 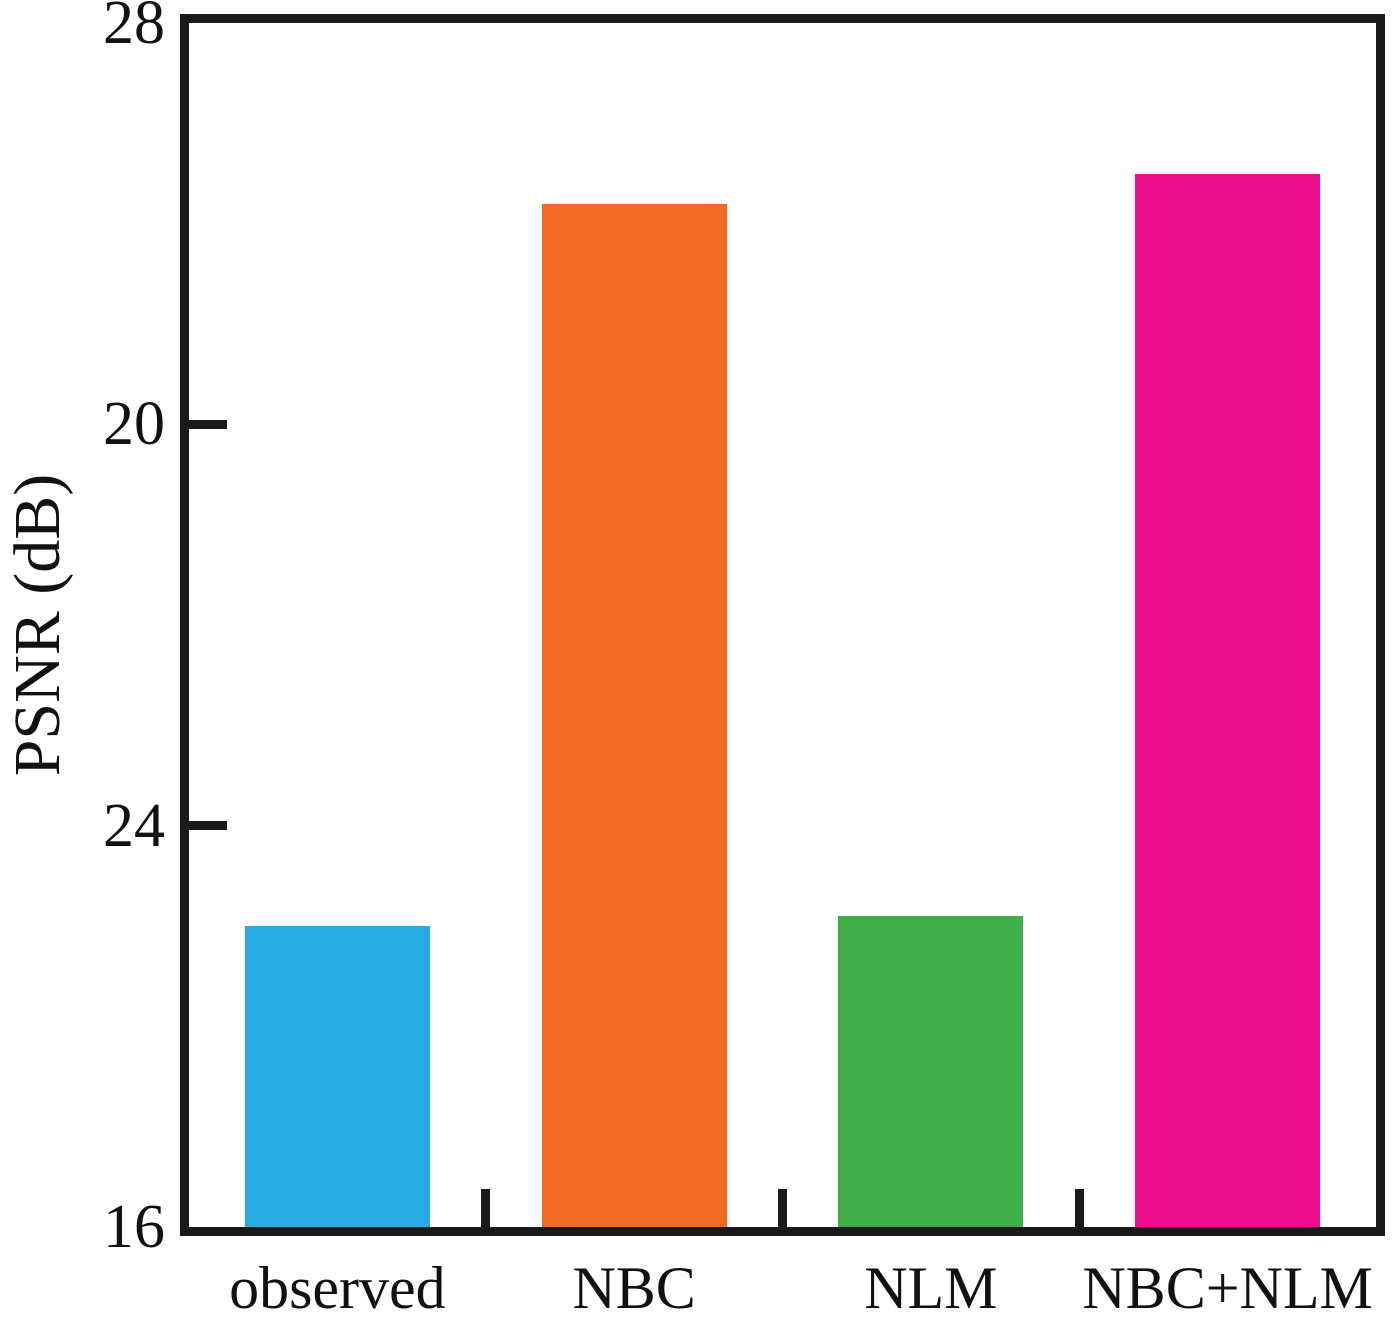 What do you see at coordinates (337, 1287) in the screenshot?
I see `x-tick-label: observed` at bounding box center [337, 1287].